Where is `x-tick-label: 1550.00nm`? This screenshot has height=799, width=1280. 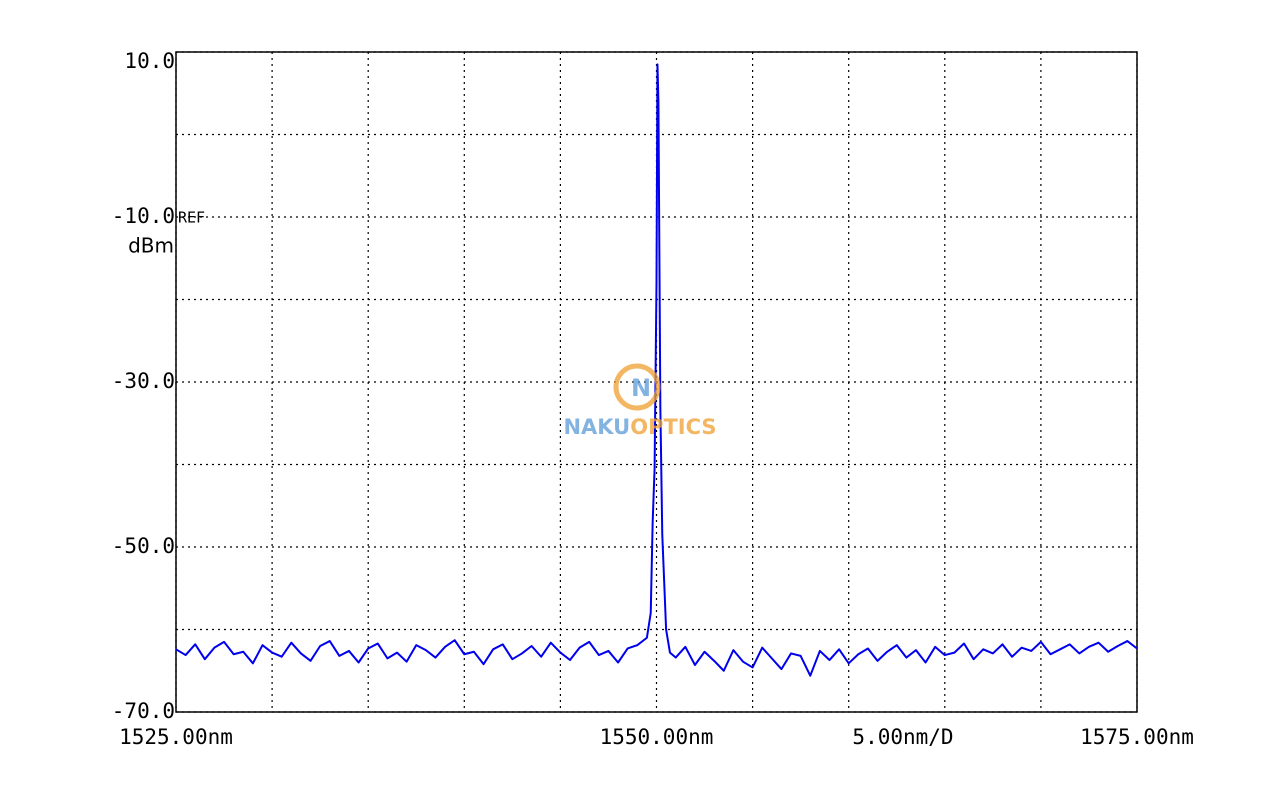
x-tick-label: 1550.00nm is located at coordinates (657, 737).